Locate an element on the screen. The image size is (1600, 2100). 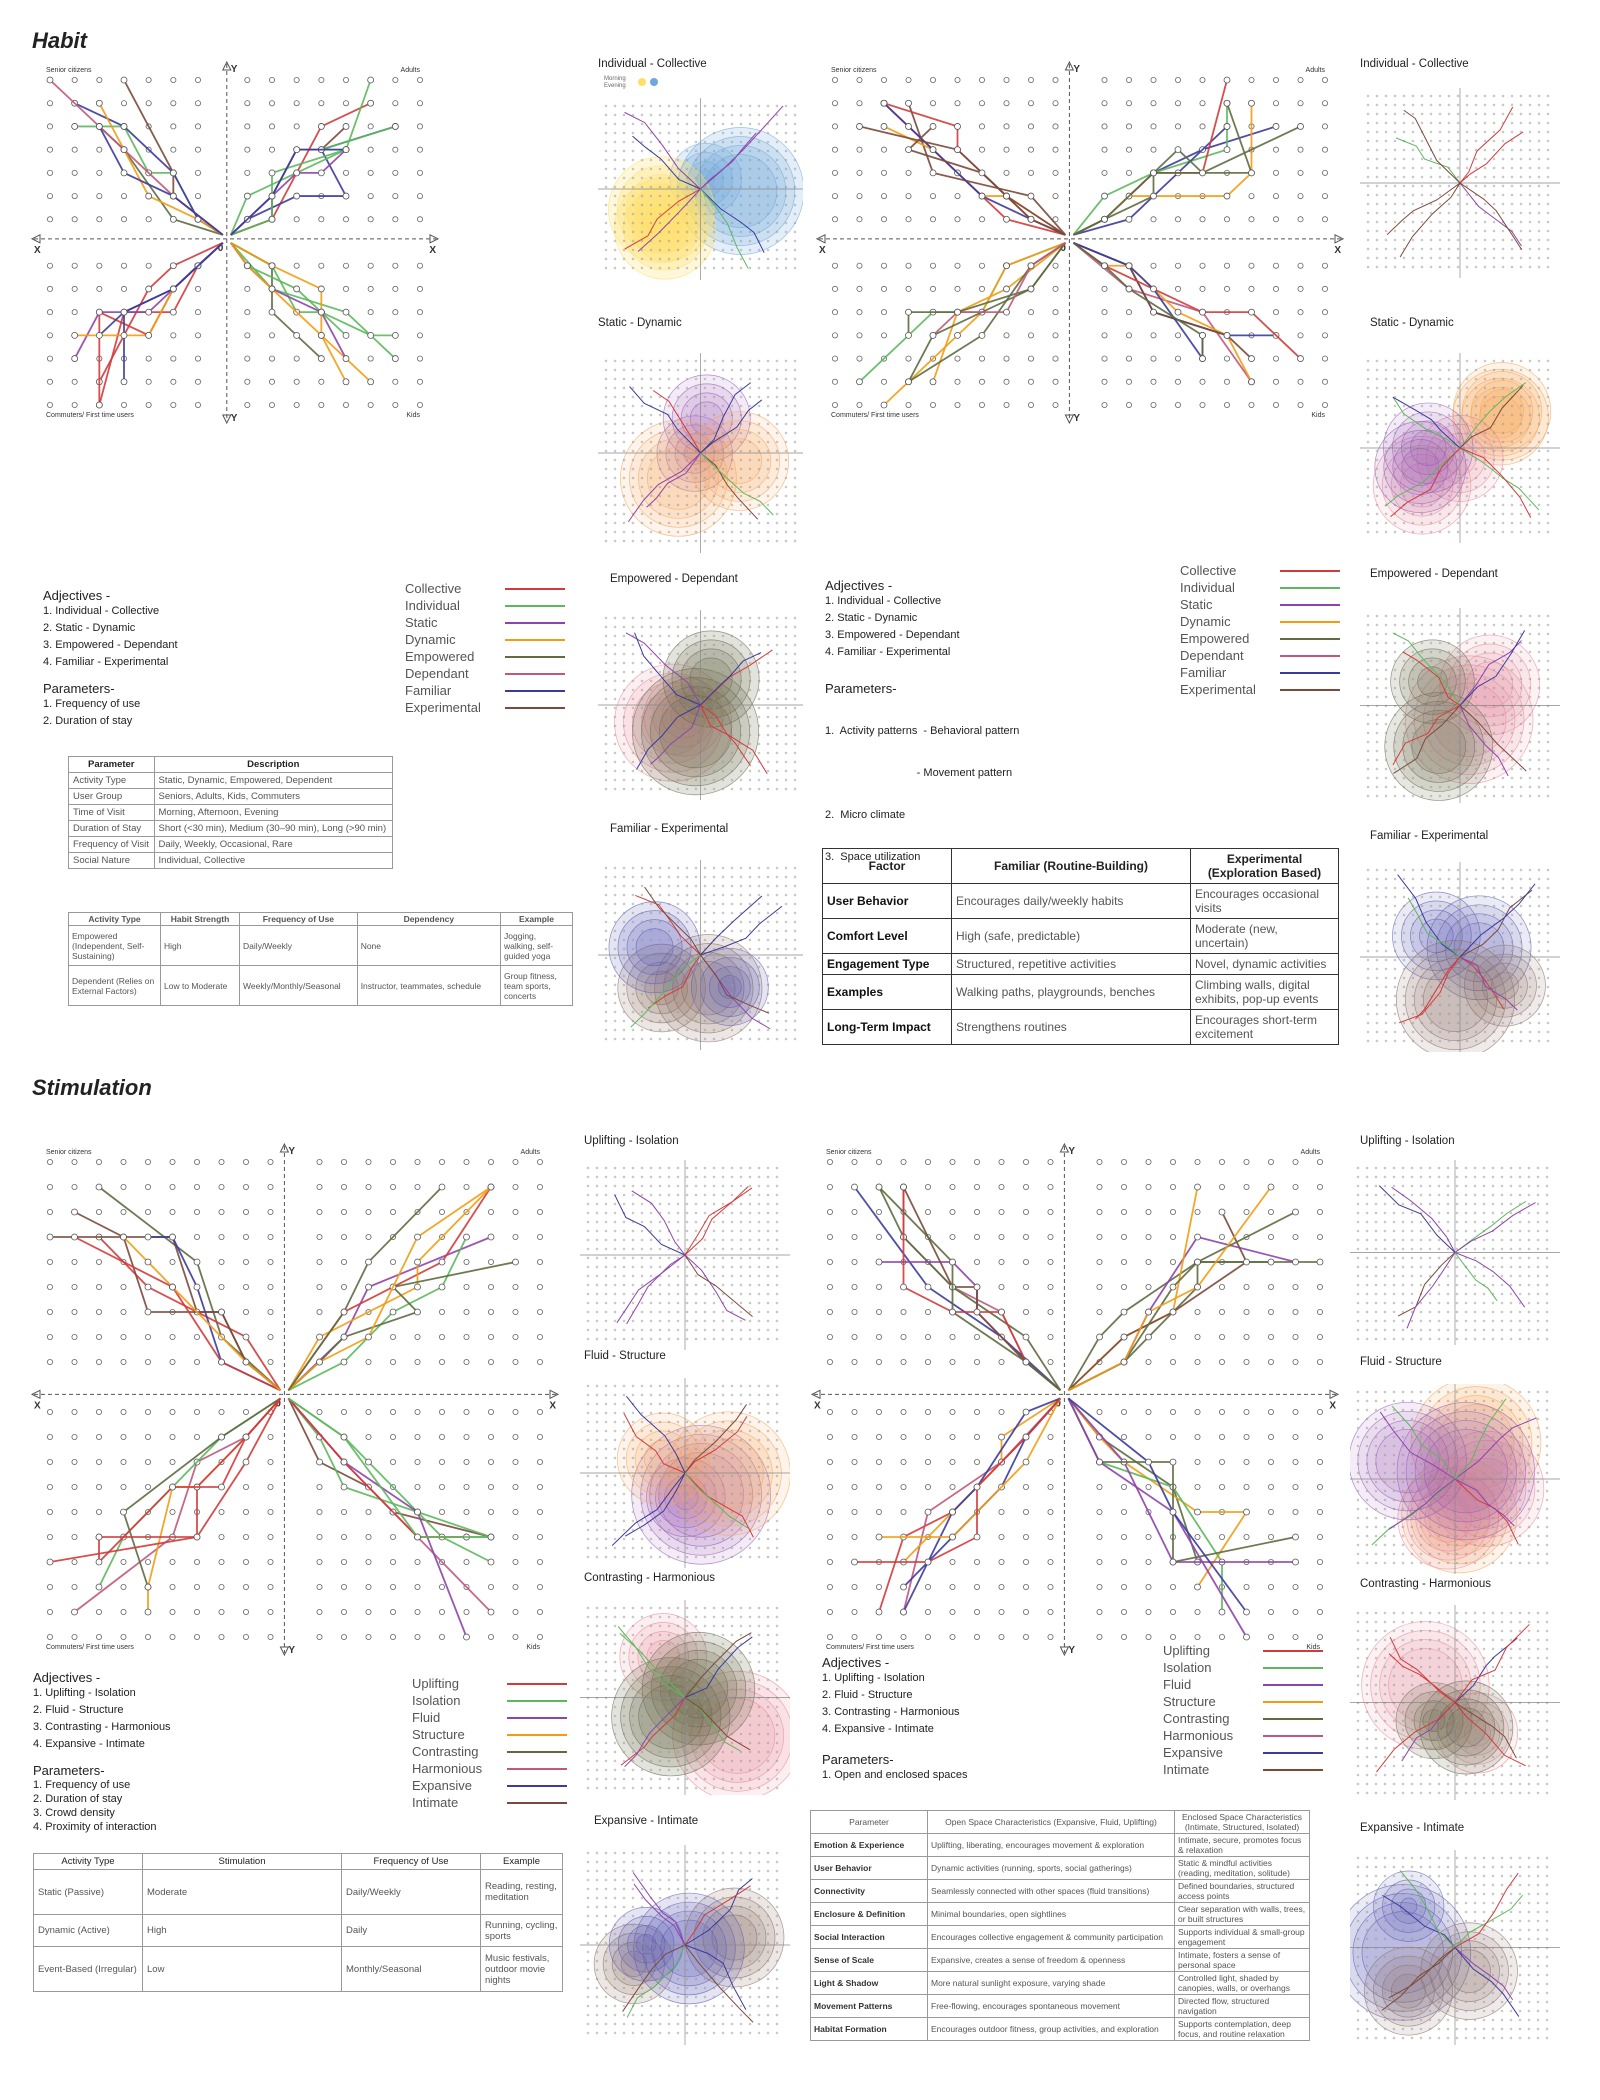
legend-evening: Evening is located at coordinates (615, 86).